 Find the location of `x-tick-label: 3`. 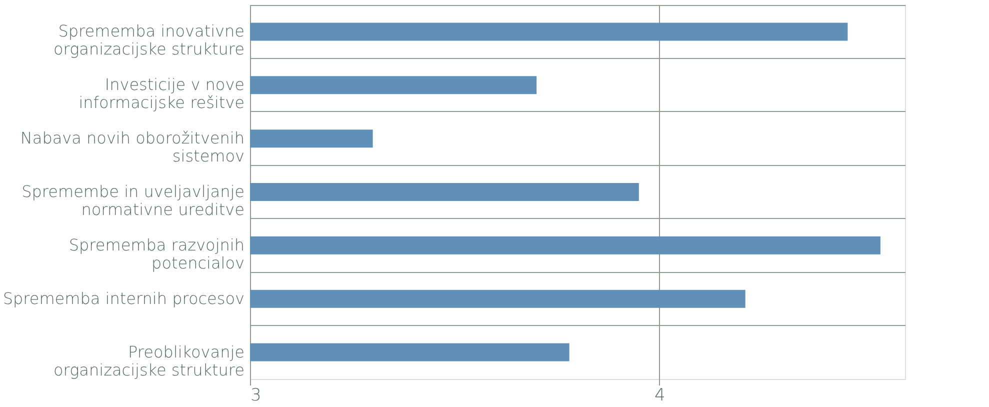

x-tick-label: 3 is located at coordinates (256, 396).